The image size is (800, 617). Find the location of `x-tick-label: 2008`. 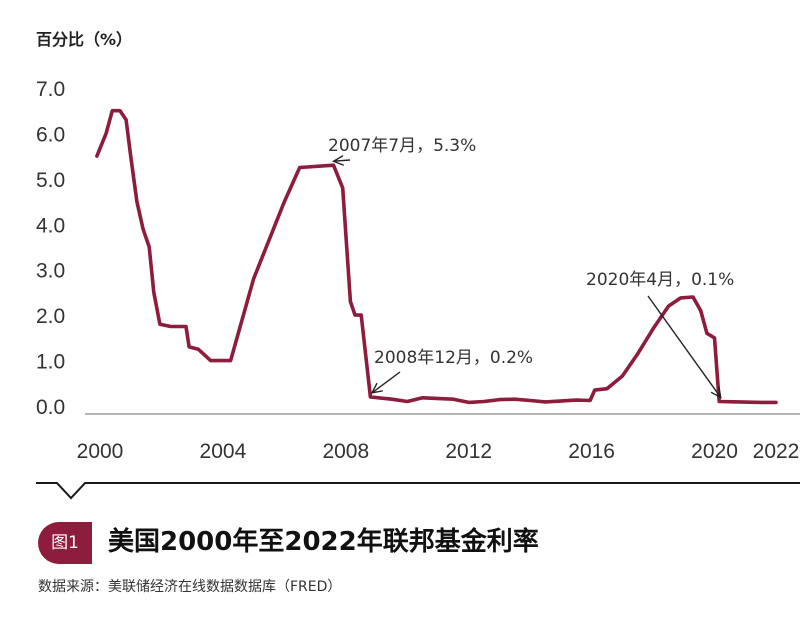

x-tick-label: 2008 is located at coordinates (345, 451).